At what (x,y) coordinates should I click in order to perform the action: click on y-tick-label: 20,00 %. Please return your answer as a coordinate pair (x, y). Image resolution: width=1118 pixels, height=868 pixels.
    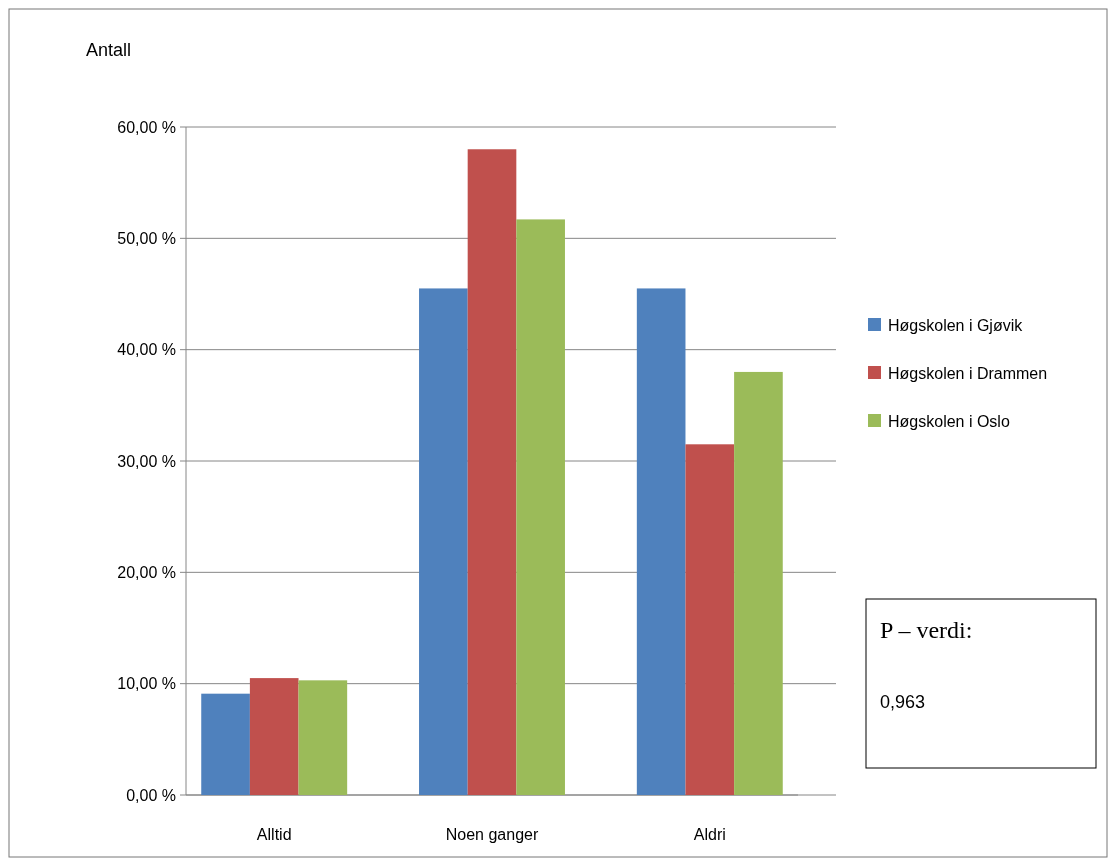
    Looking at the image, I should click on (146, 572).